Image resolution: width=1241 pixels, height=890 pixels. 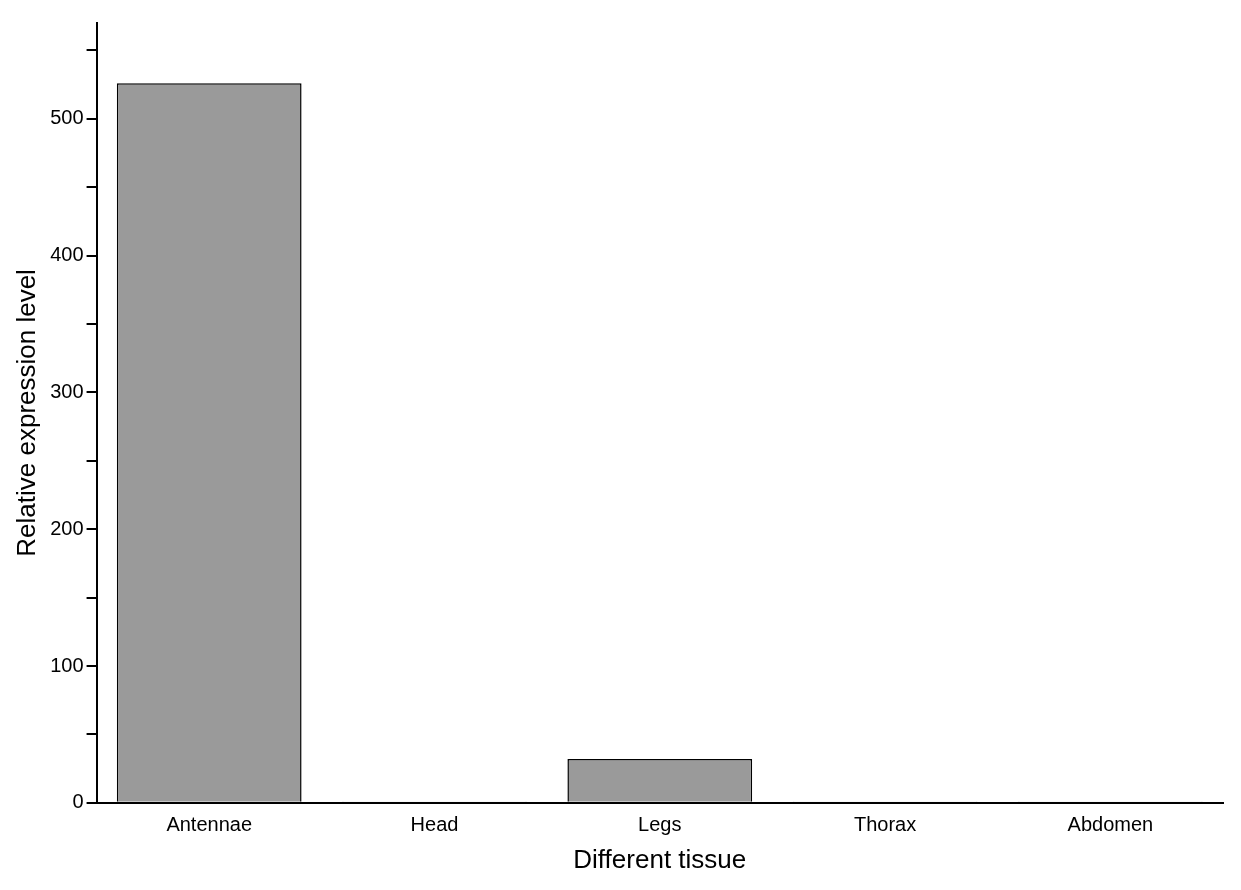 I want to click on x-axis-title: Different tissue, so click(x=660, y=858).